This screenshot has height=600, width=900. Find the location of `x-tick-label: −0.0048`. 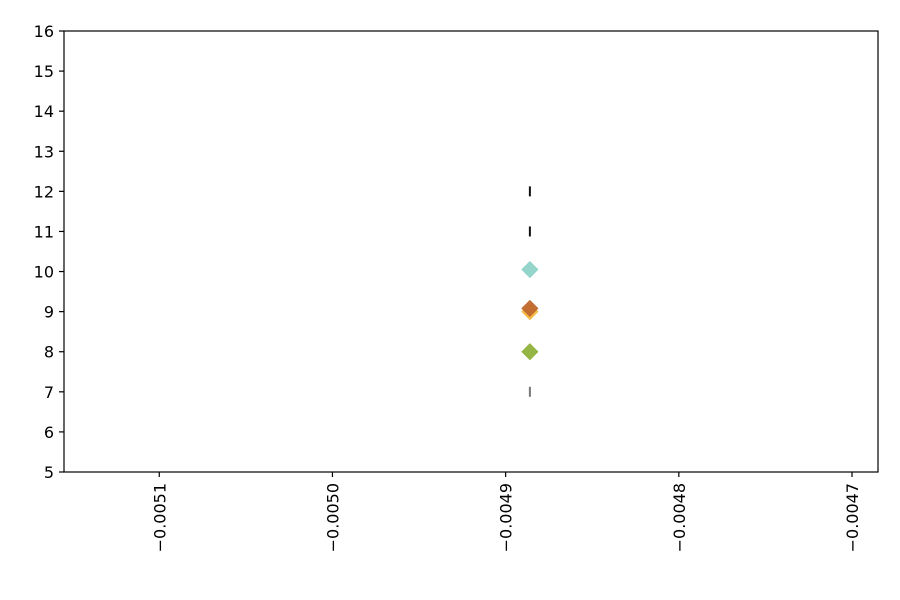

x-tick-label: −0.0048 is located at coordinates (679, 517).